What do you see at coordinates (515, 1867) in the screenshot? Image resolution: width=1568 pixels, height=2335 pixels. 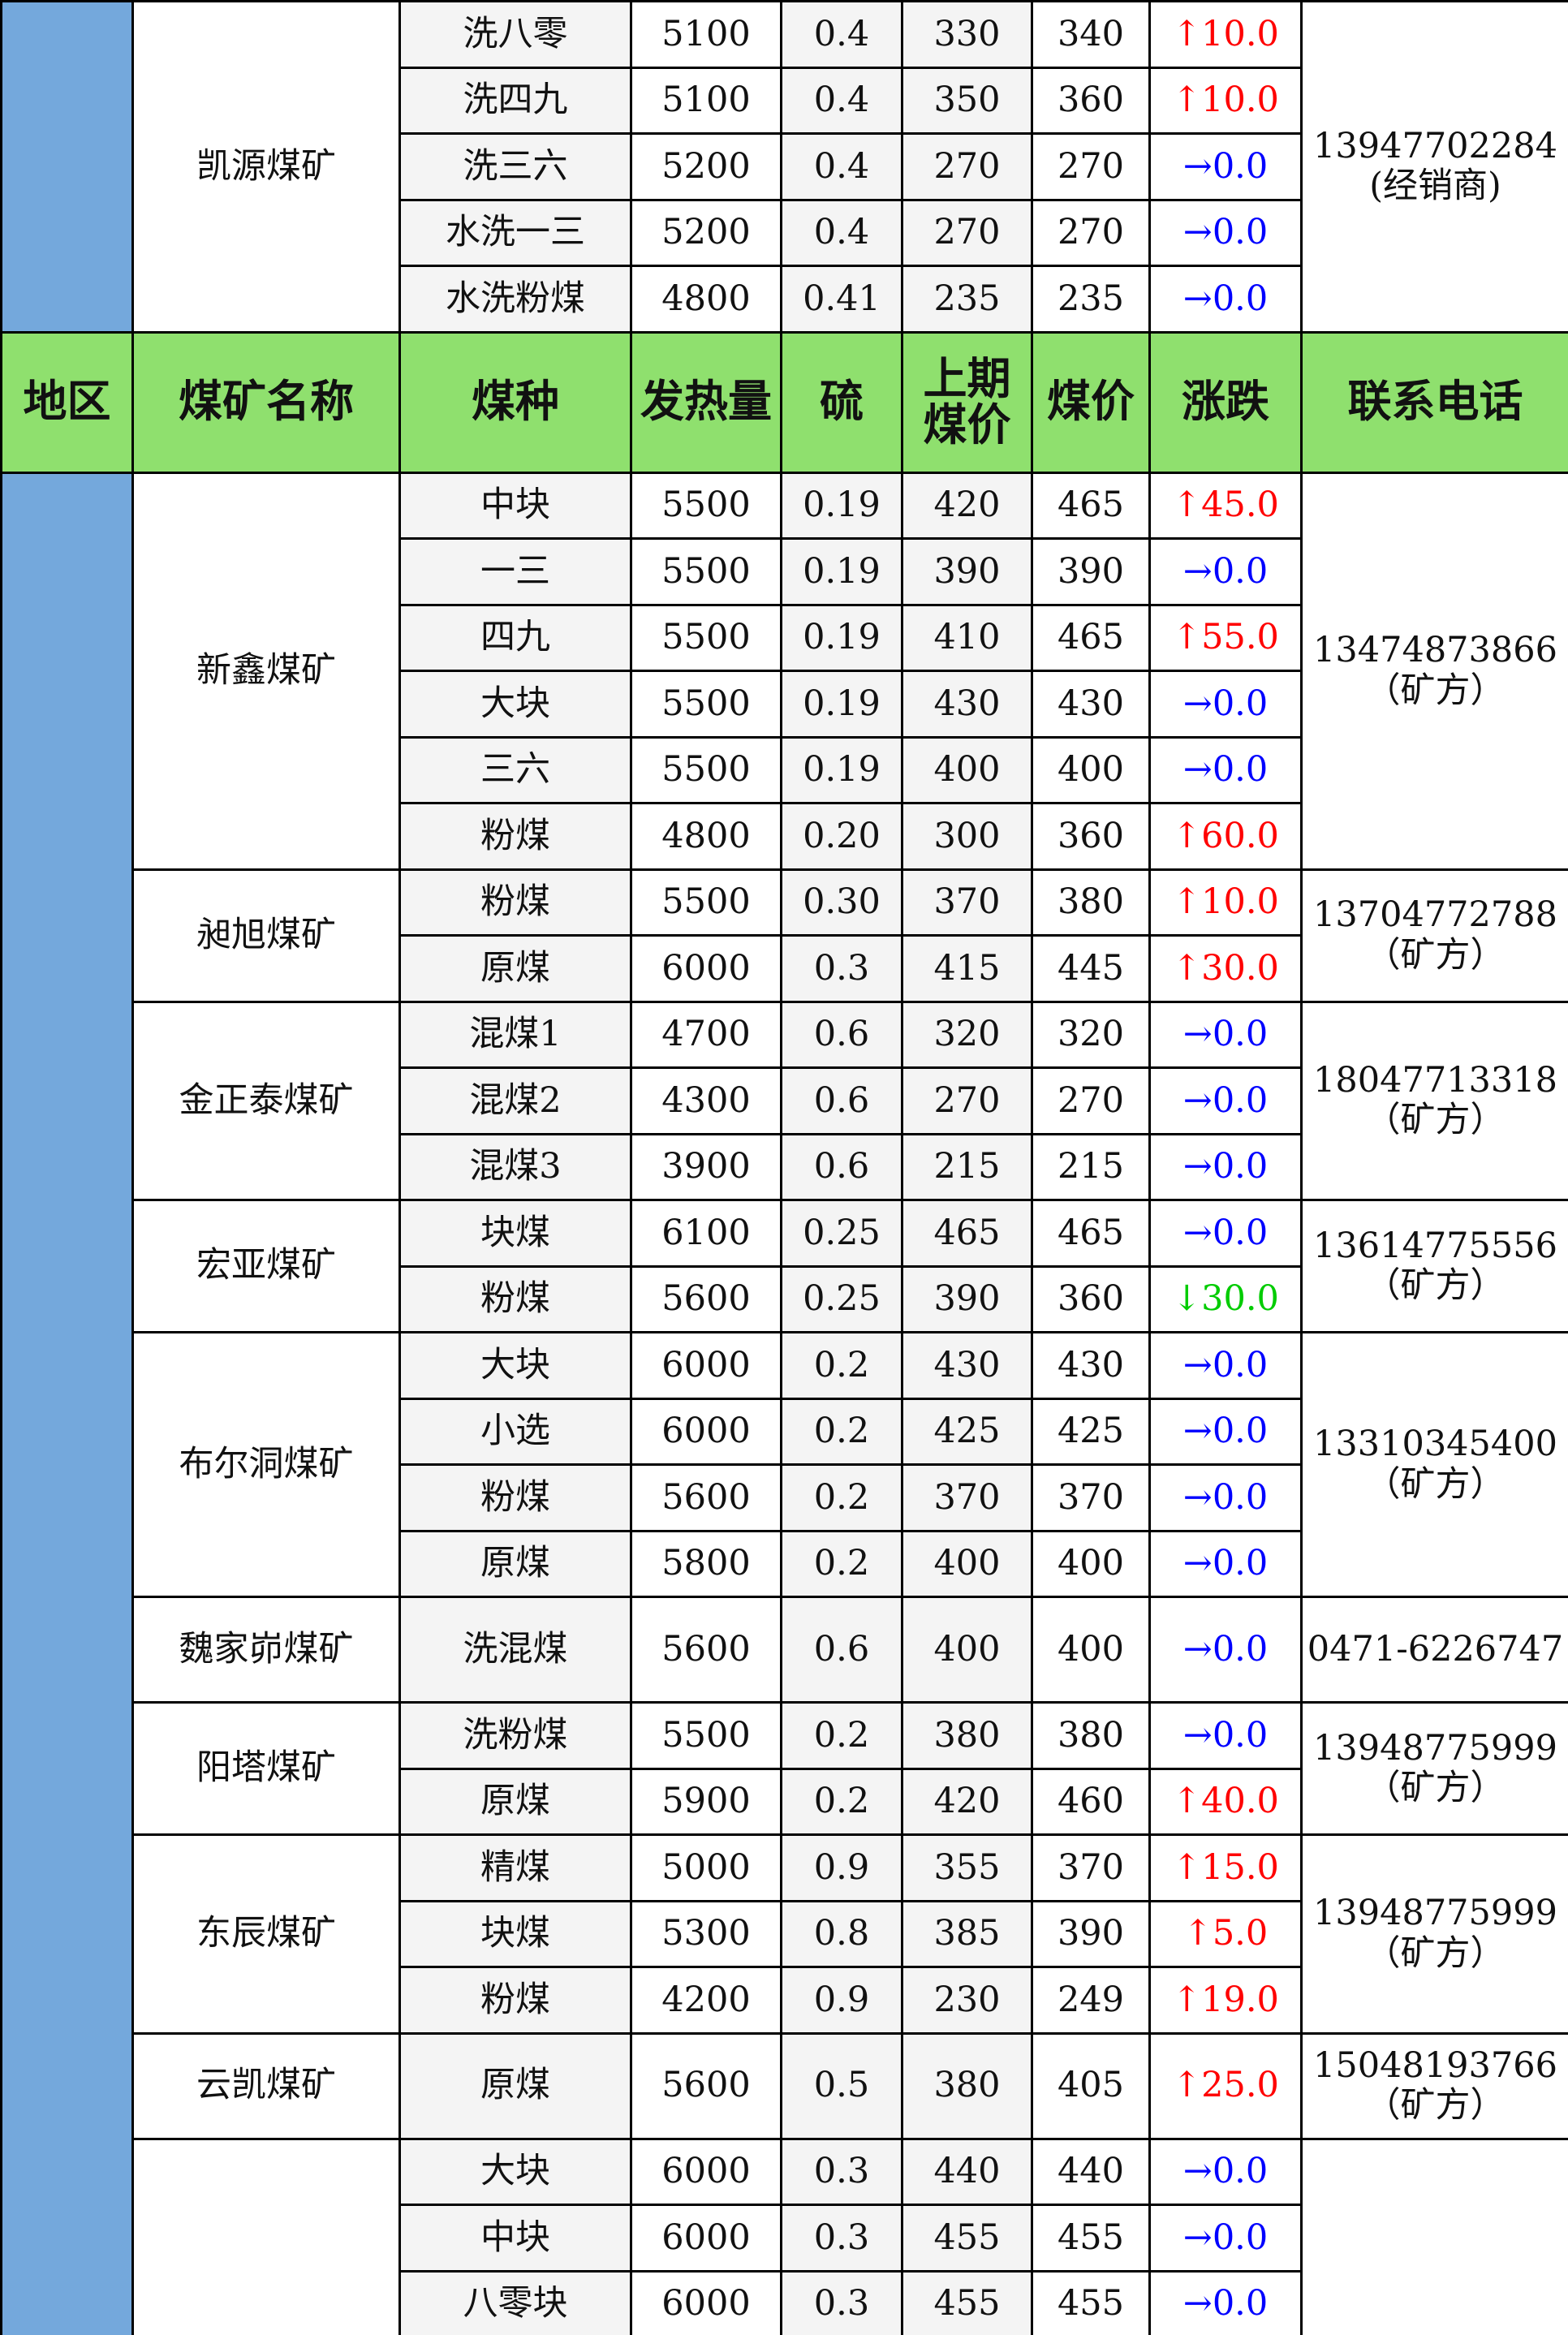 I see `cell-type: 精煤` at bounding box center [515, 1867].